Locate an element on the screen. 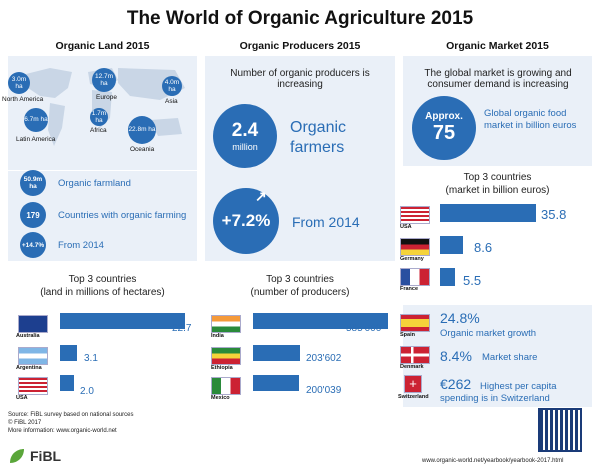  market-facts-panel-bg is located at coordinates (497, 356).